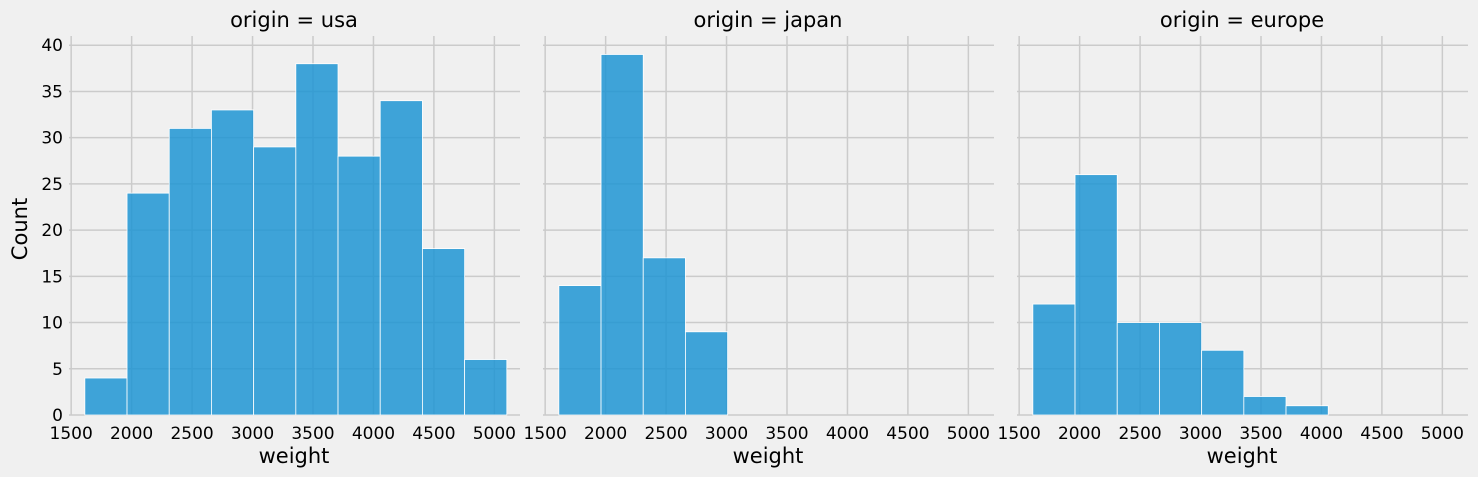 This screenshot has width=1478, height=477. What do you see at coordinates (52, 92) in the screenshot?
I see `y-tick-label: 35` at bounding box center [52, 92].